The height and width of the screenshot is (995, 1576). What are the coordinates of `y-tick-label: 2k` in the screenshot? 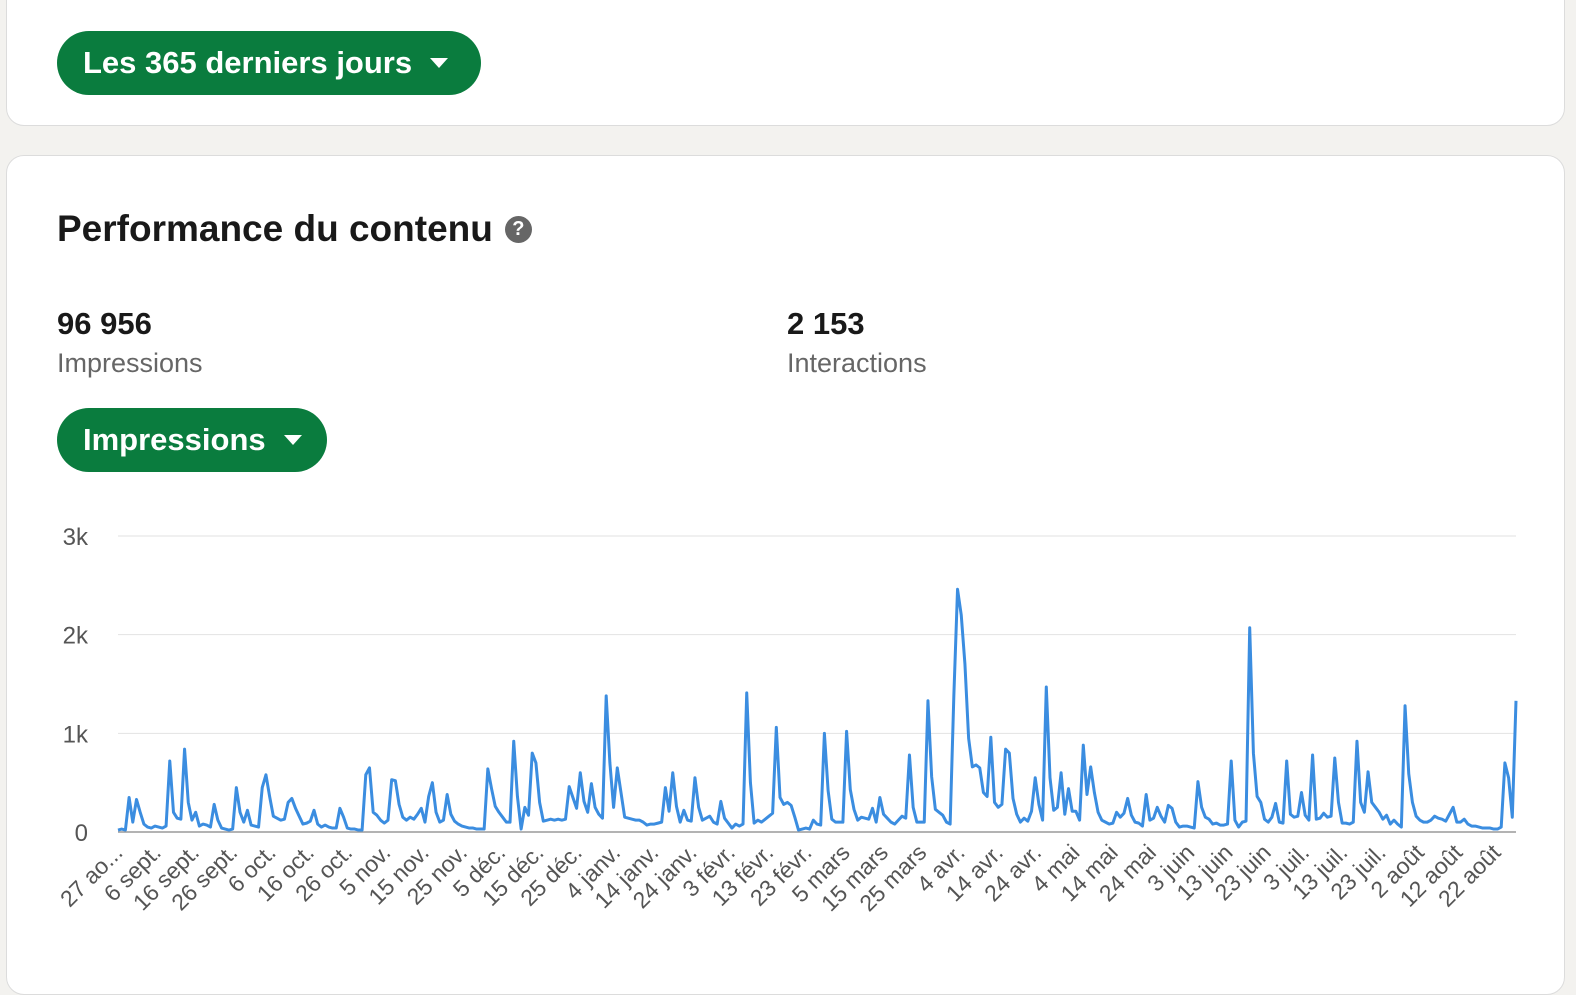 It's located at (76, 636).